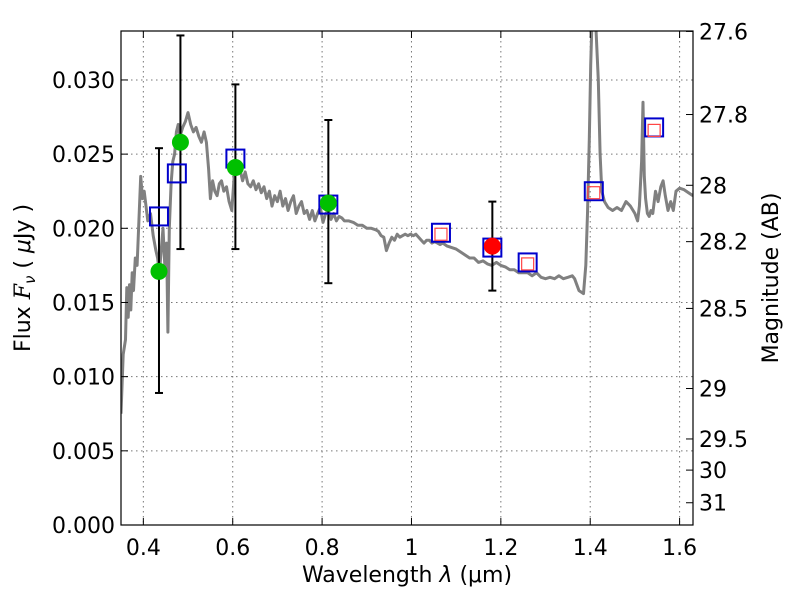 The width and height of the screenshot is (800, 600). What do you see at coordinates (713, 390) in the screenshot?
I see `y2-tick-label: 29` at bounding box center [713, 390].